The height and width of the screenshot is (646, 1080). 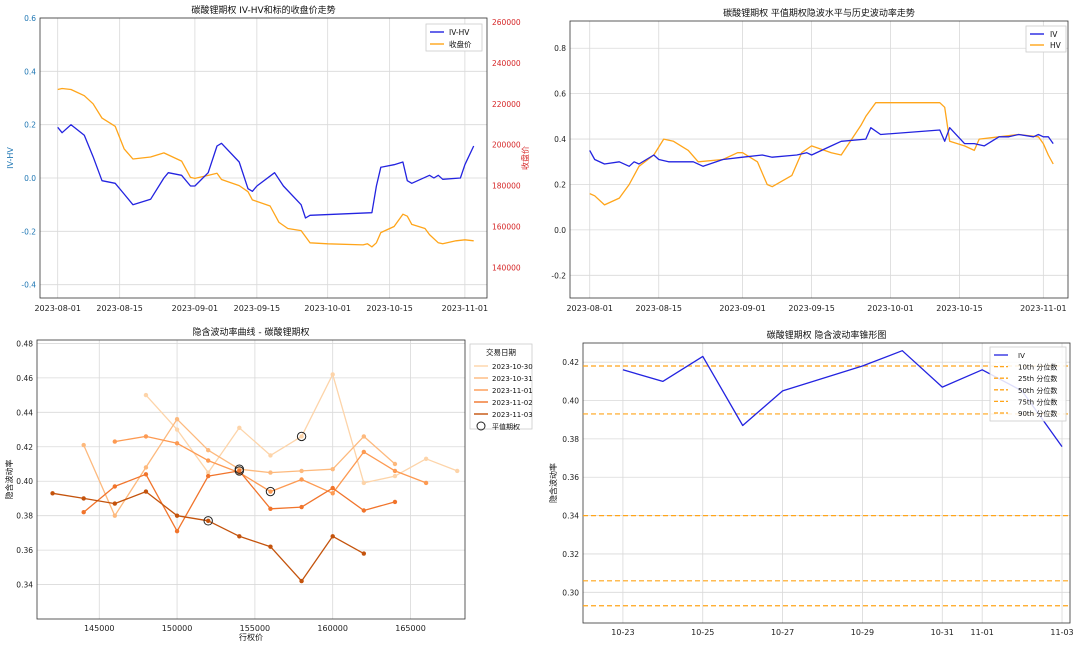 I want to click on series-line, so click(x=239, y=501).